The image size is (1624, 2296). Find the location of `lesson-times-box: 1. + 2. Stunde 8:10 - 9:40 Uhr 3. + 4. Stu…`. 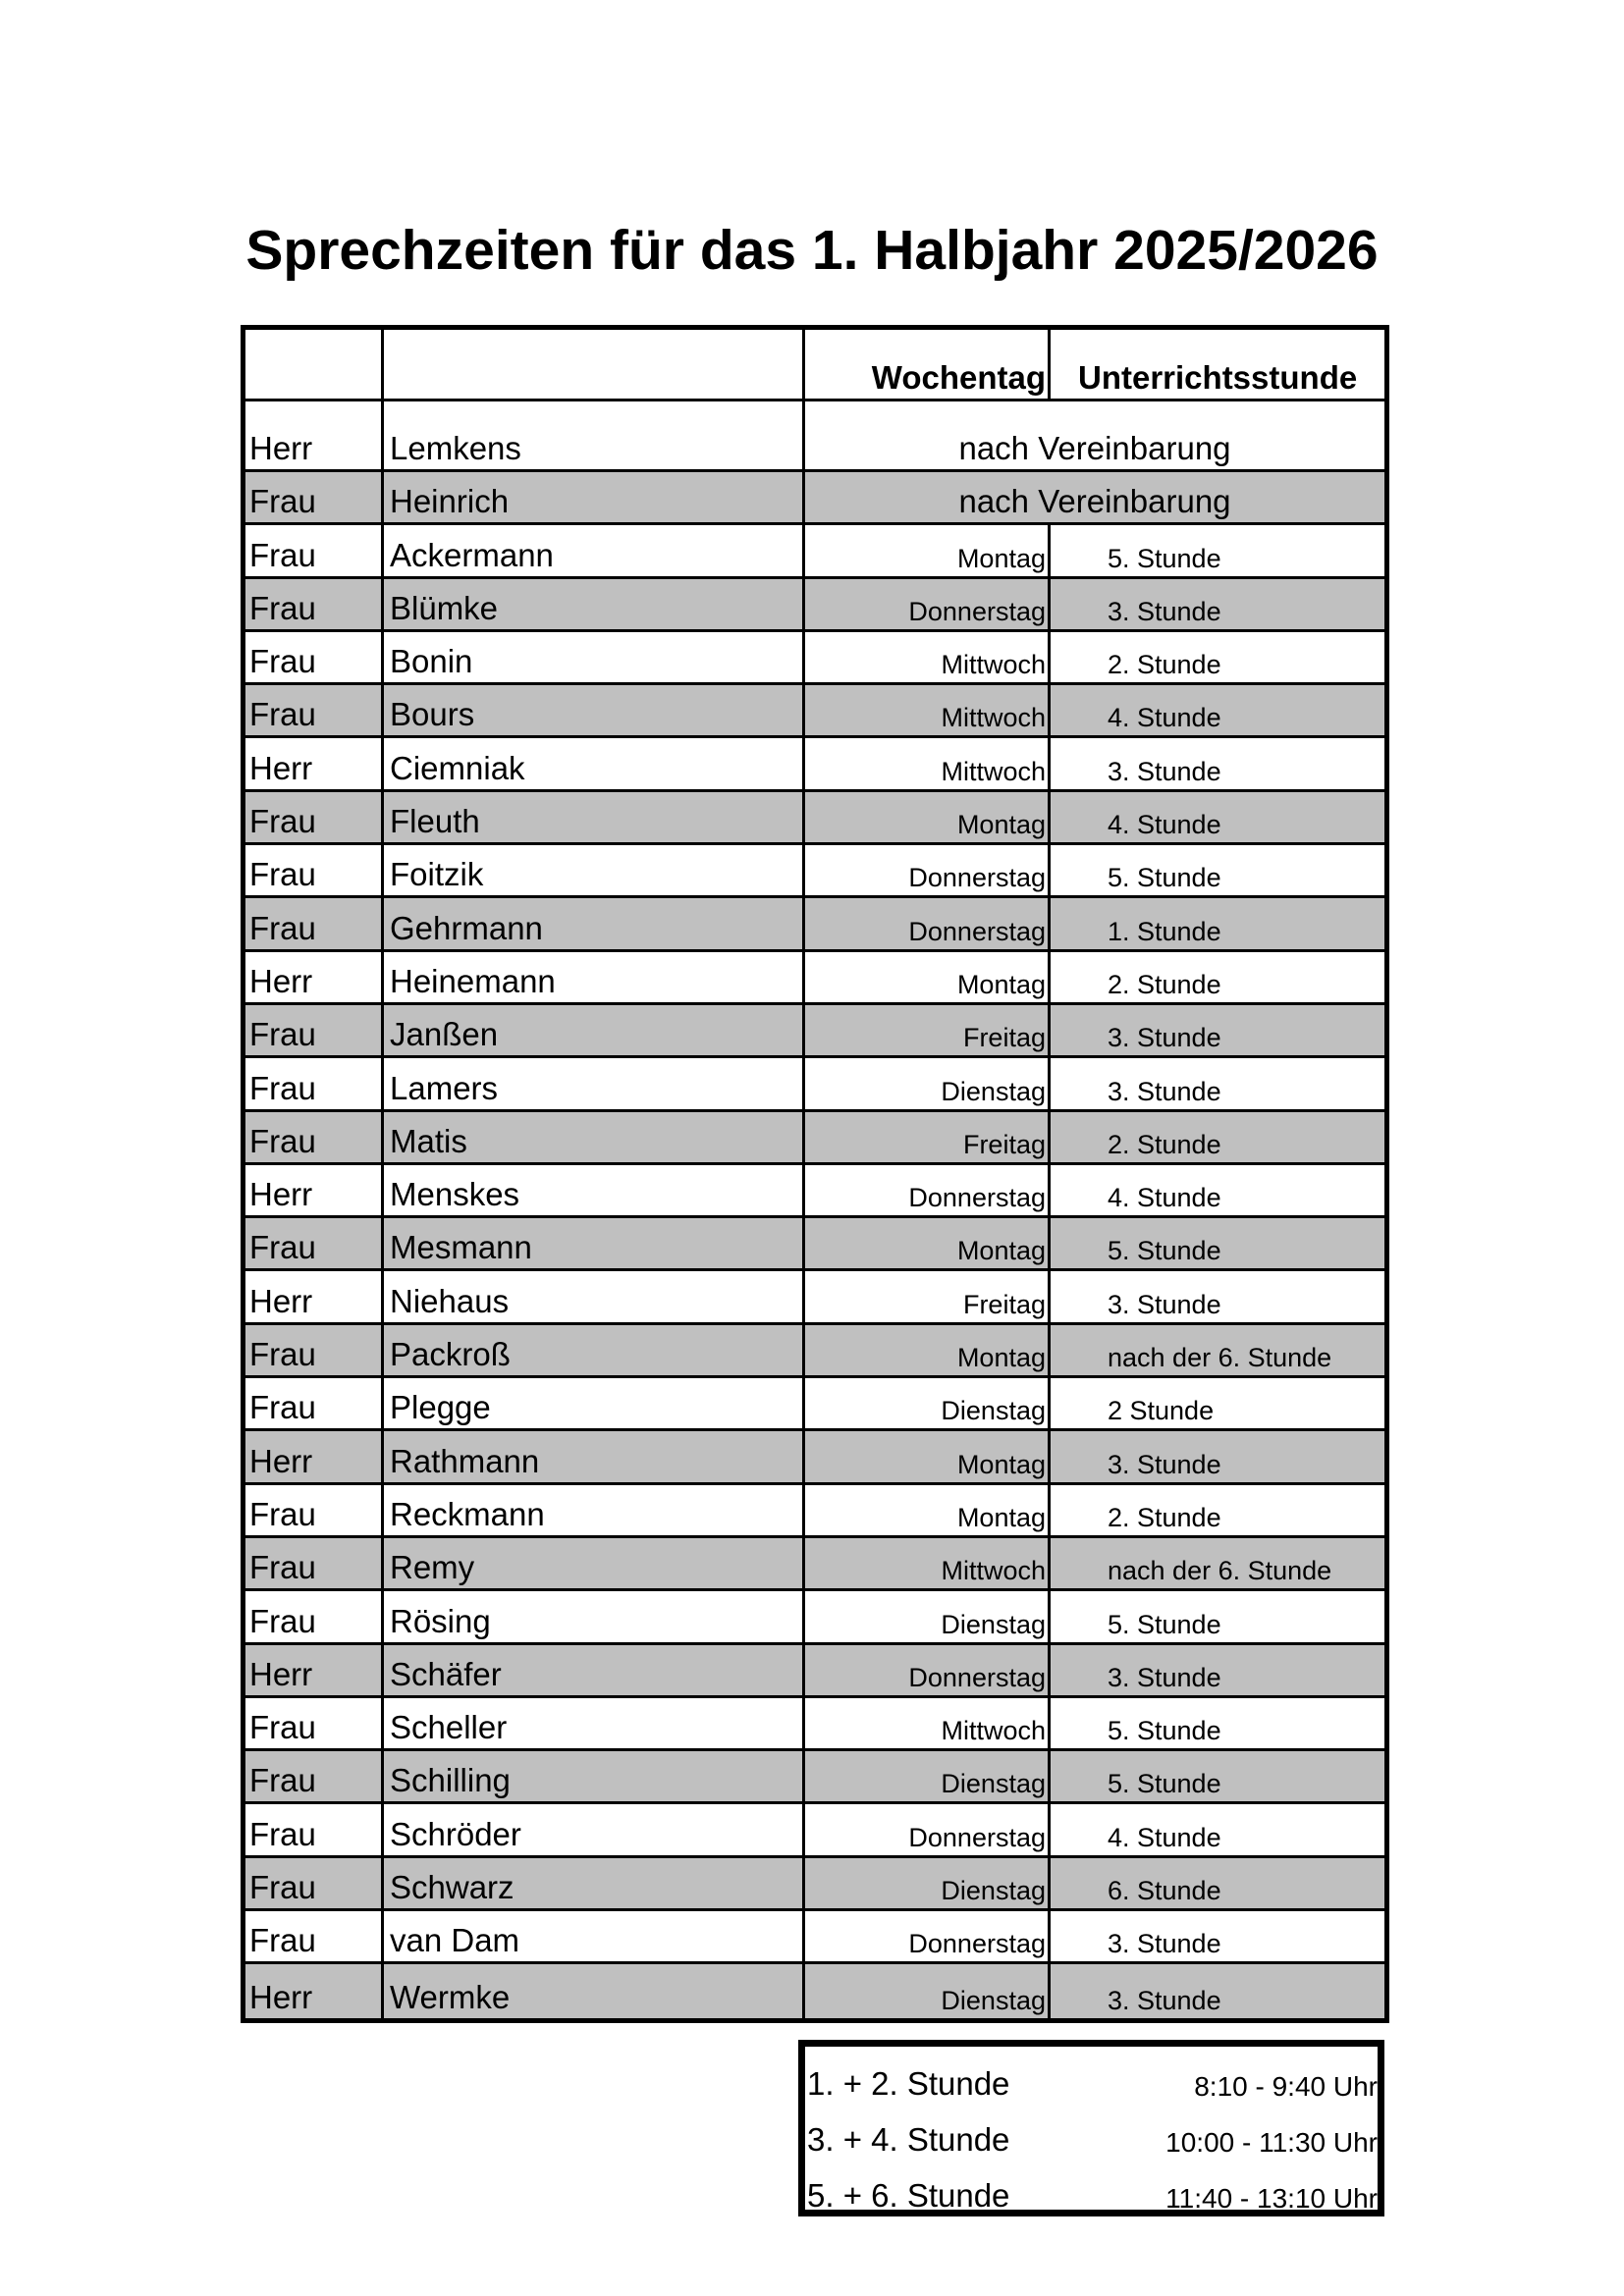

lesson-times-box: 1. + 2. Stunde 8:10 - 9:40 Uhr 3. + 4. Stu… is located at coordinates (1091, 2128).